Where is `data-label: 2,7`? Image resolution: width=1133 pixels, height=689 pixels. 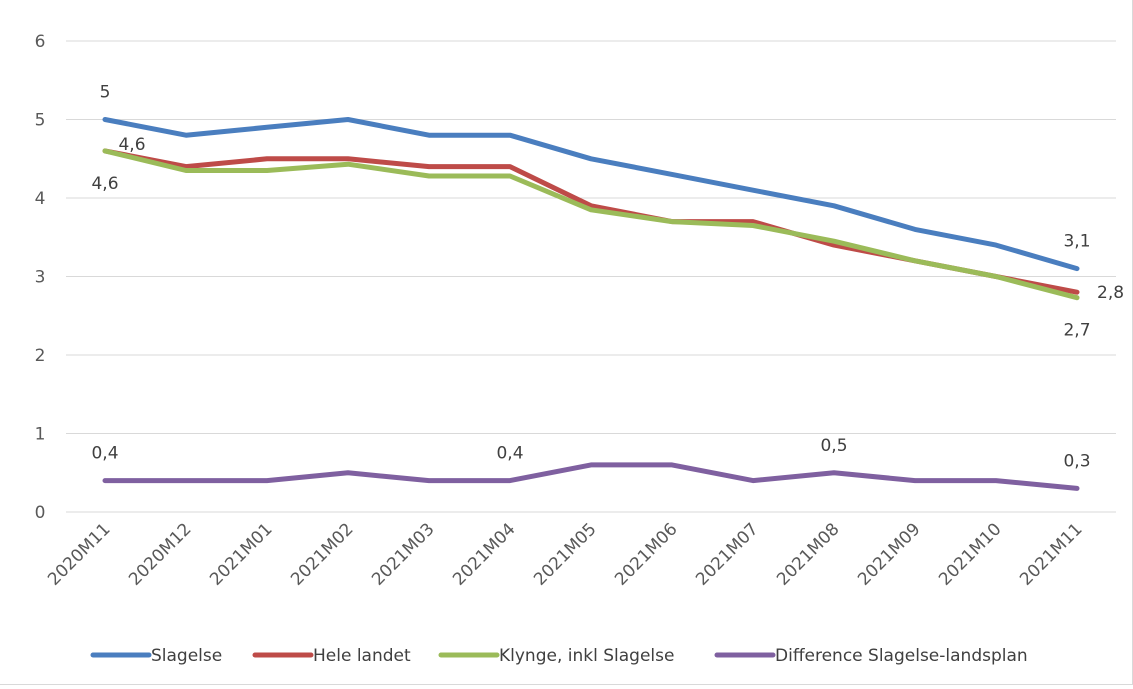 data-label: 2,7 is located at coordinates (1076, 331).